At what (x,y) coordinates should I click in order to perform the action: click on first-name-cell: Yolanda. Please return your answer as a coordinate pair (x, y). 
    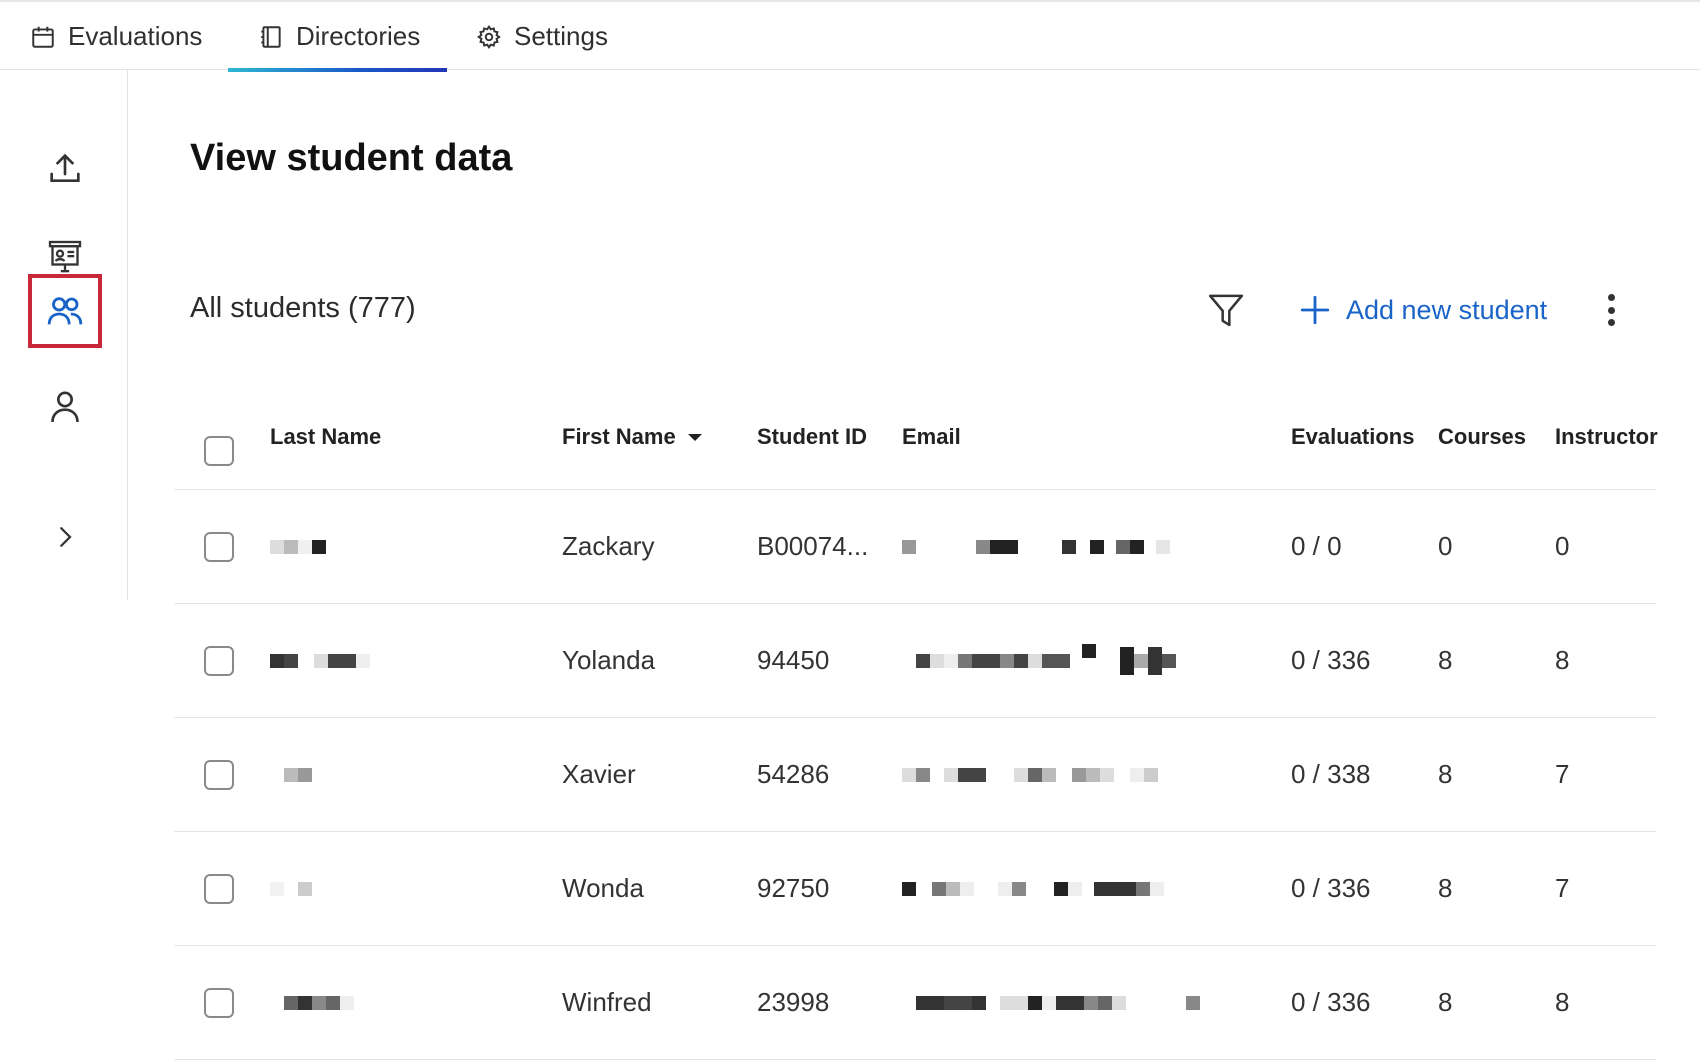
    Looking at the image, I should click on (609, 660).